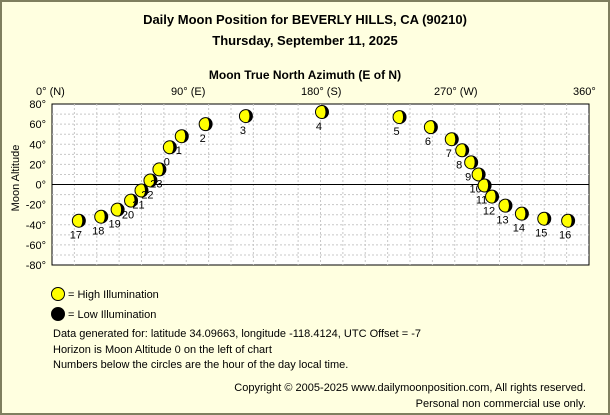 This screenshot has width=610, height=415. What do you see at coordinates (36, 266) in the screenshot?
I see `y-tick-label: -80°` at bounding box center [36, 266].